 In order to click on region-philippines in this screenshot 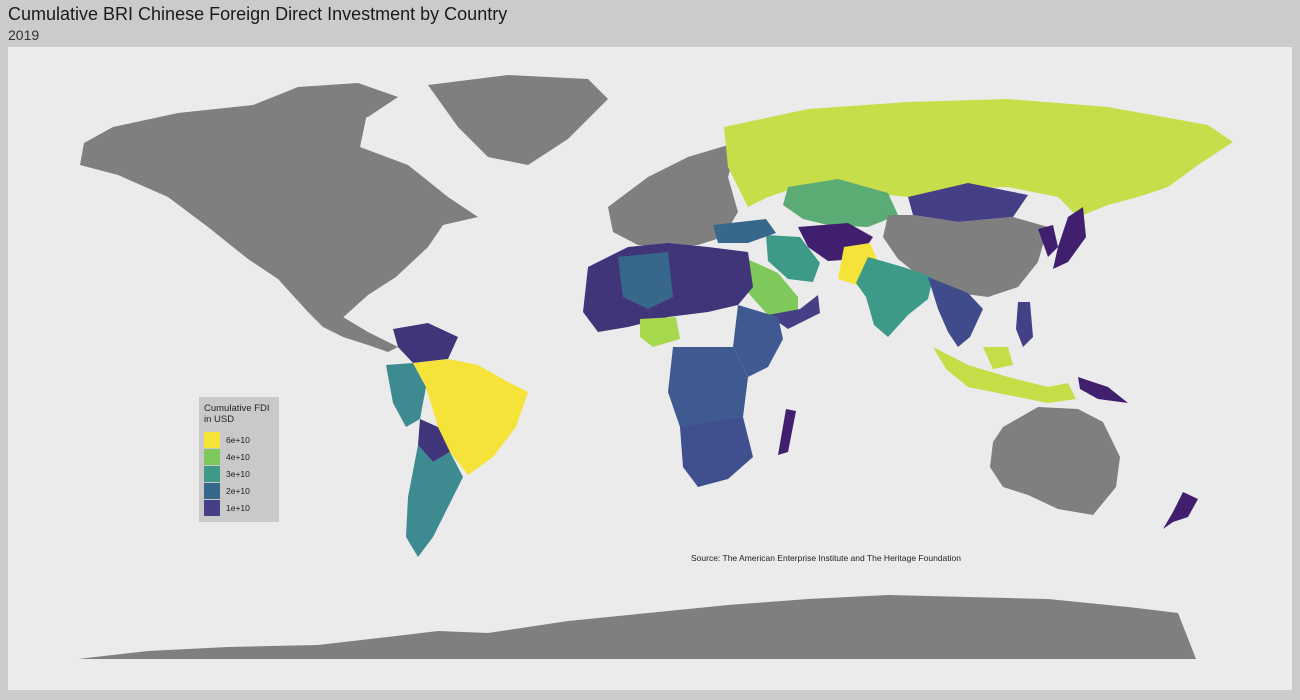, I will do `click(1024, 324)`.